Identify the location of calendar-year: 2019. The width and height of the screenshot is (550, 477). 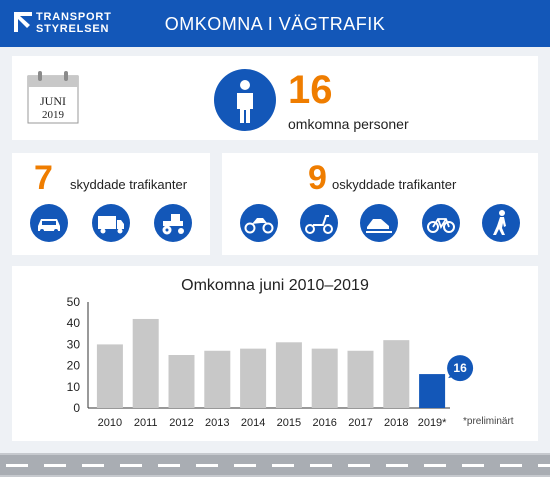
(53, 115).